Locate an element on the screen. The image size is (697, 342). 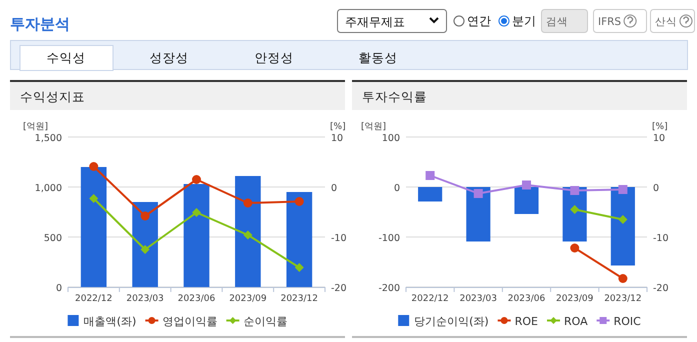
text: 연간 is located at coordinates (479, 21).